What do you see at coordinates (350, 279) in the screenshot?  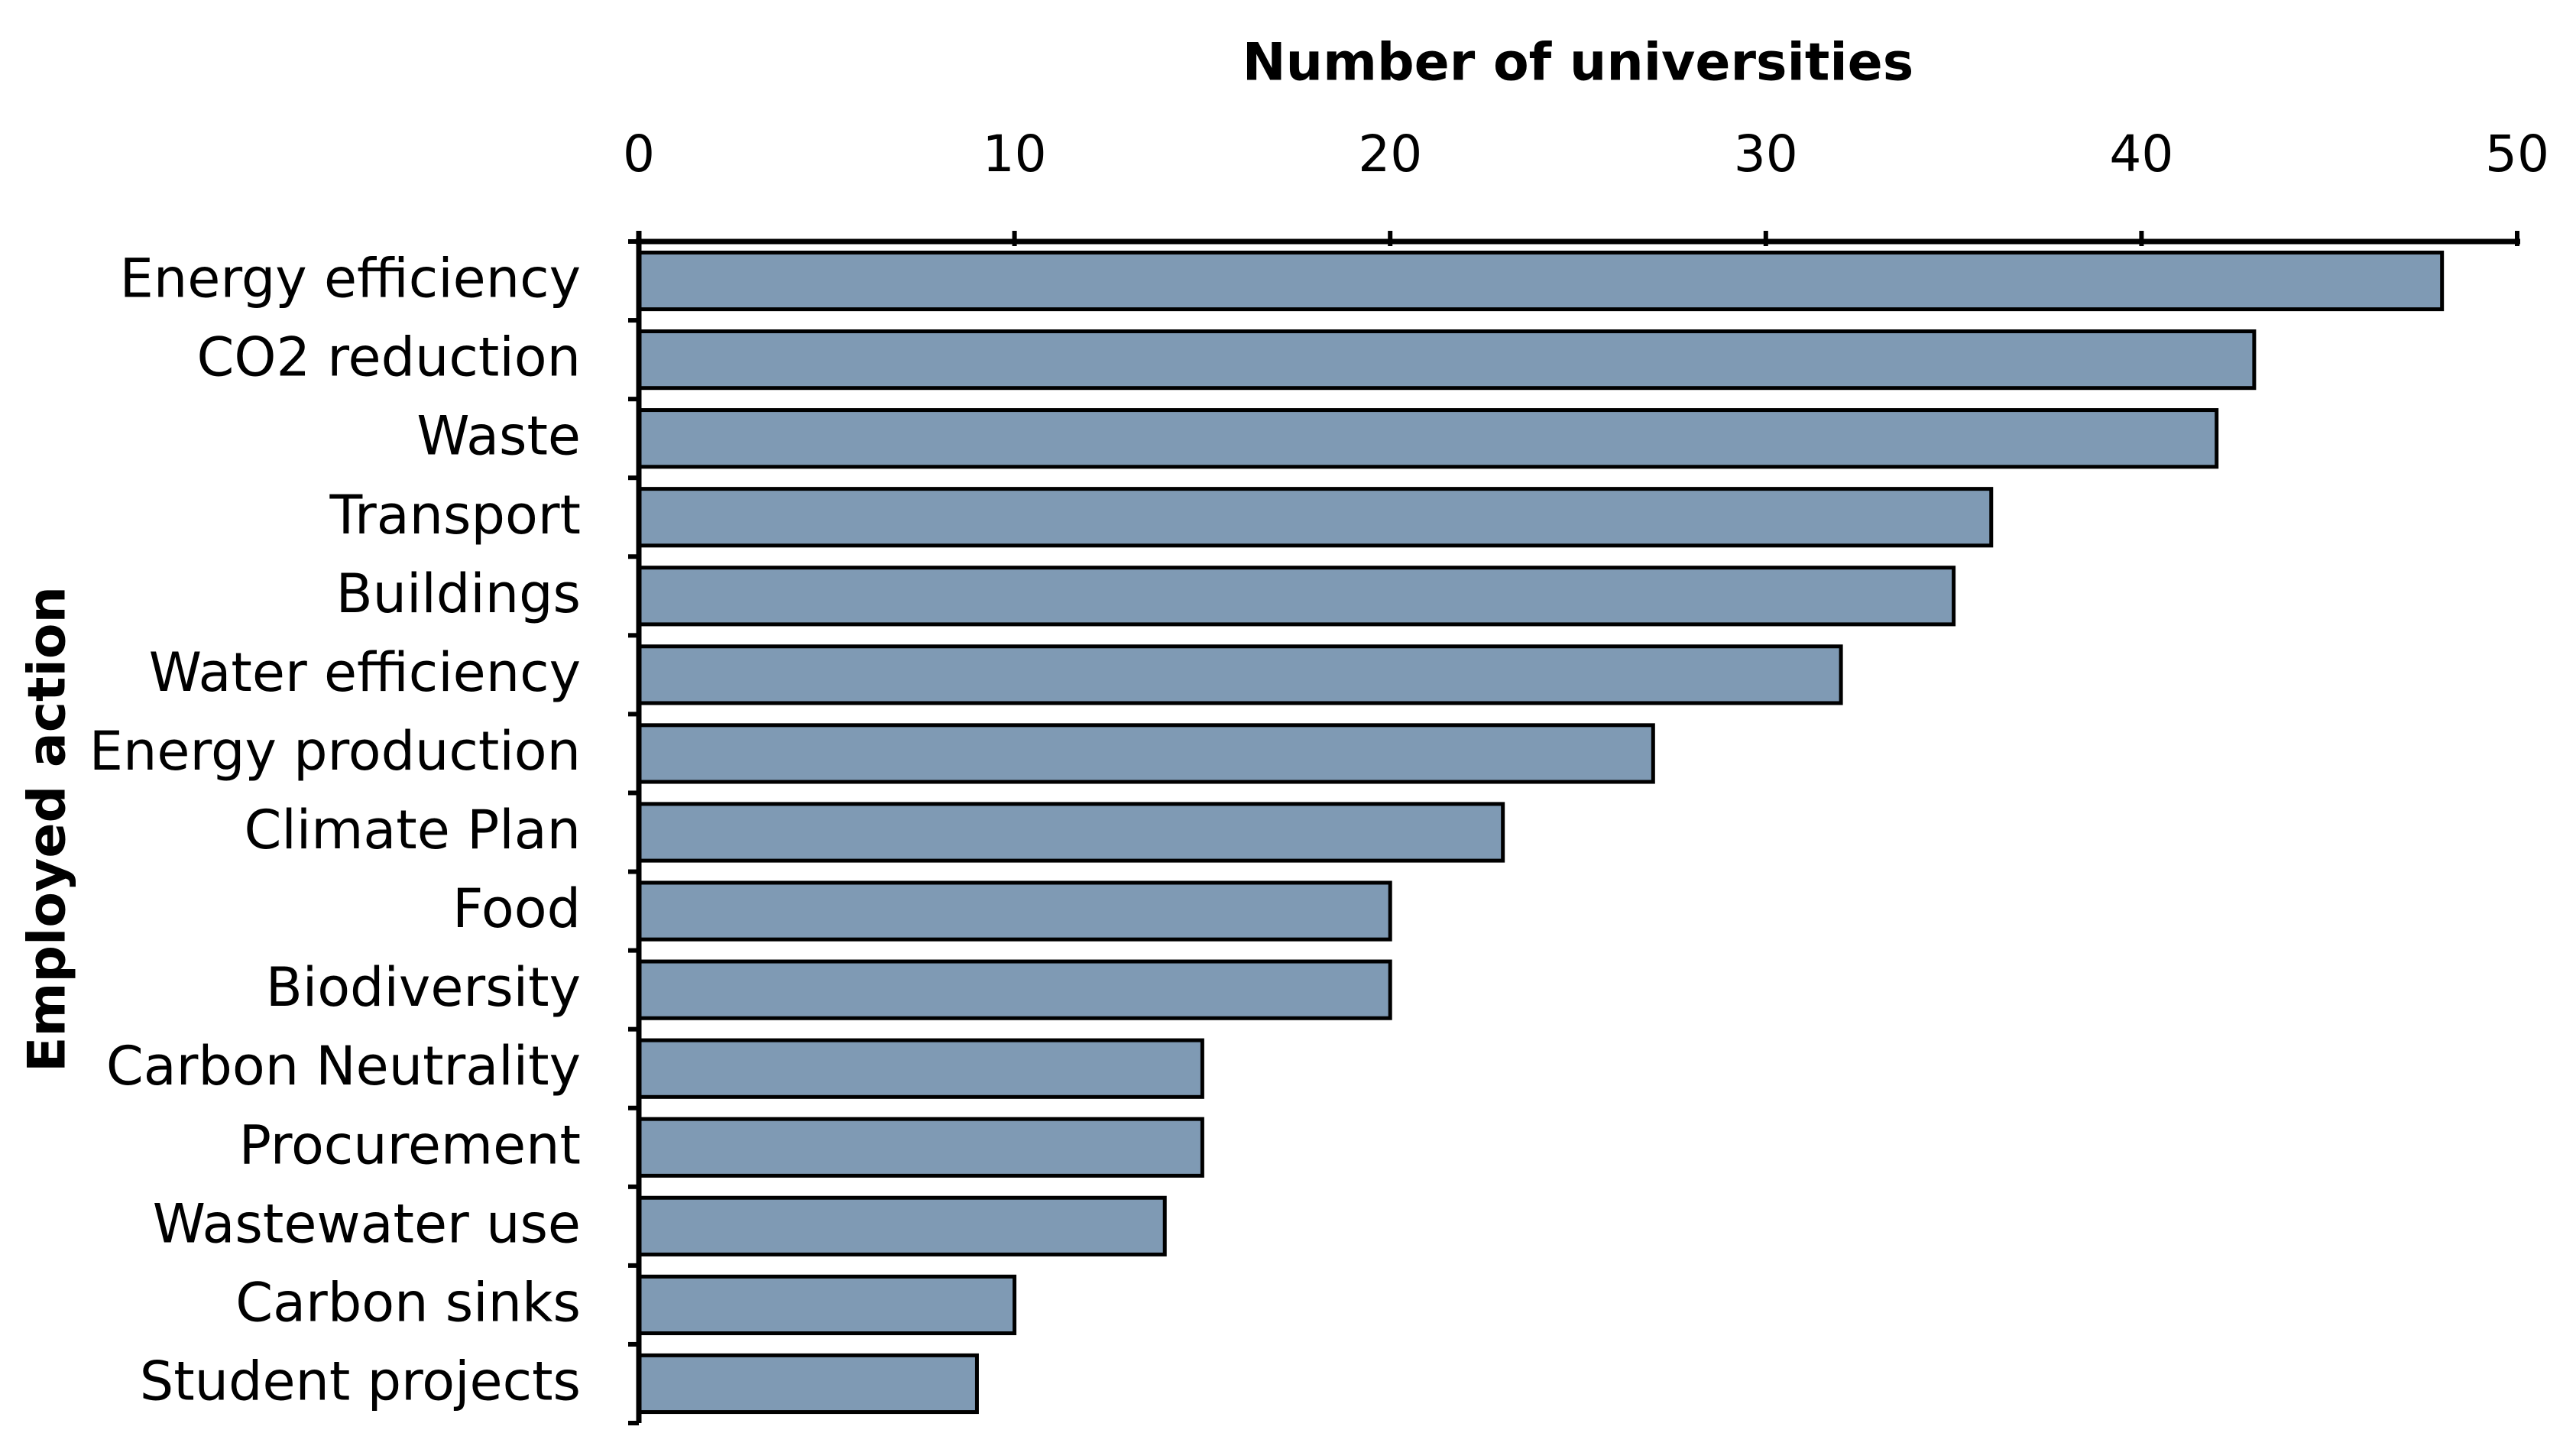 I see `y-tick-label: Energy efficiency` at bounding box center [350, 279].